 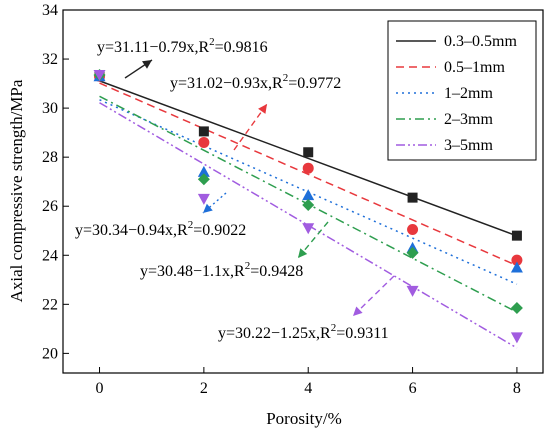 I want to click on legend-label-3: 1–2mm, so click(x=468, y=93).